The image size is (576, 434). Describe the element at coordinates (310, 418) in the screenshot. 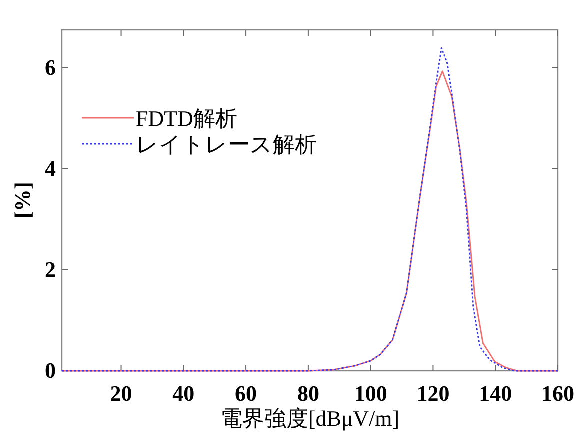

I see `xlabel: 電界強度[dBμV/m]` at that location.